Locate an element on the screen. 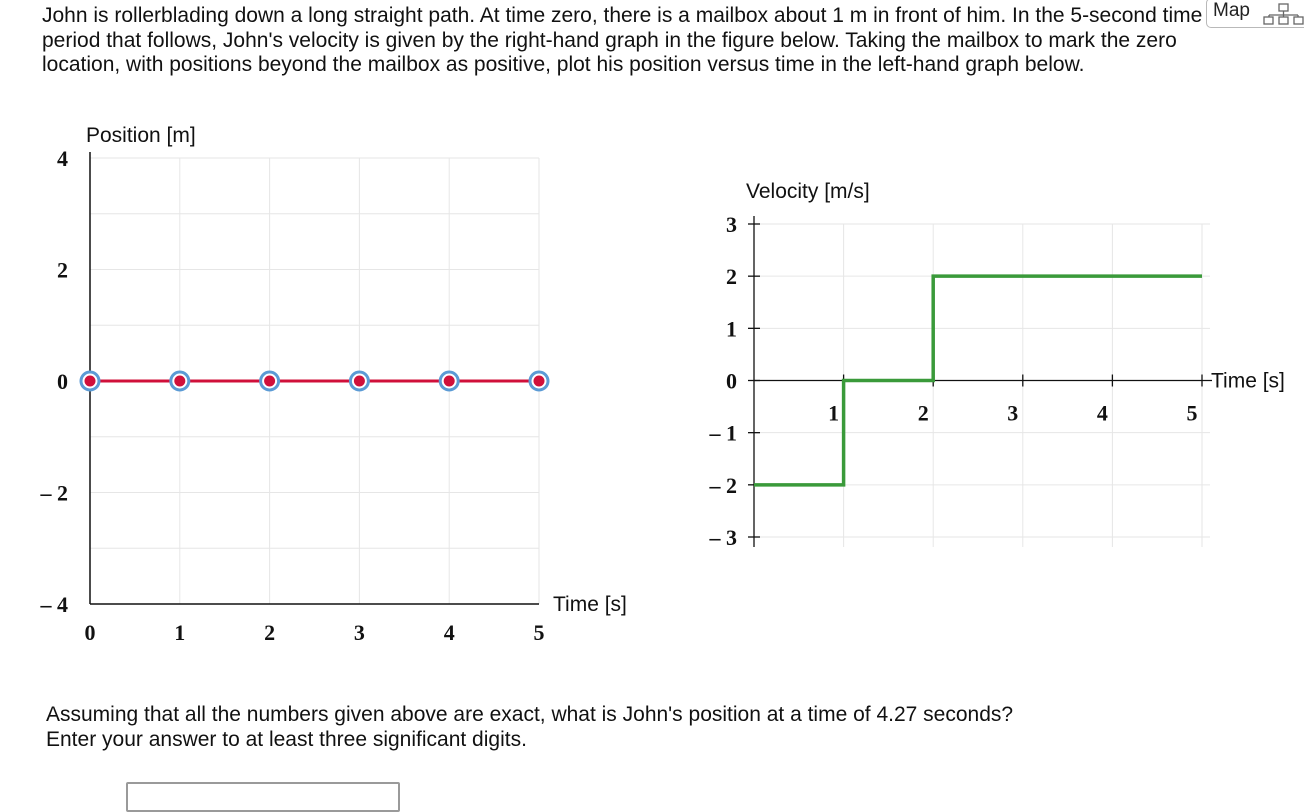  velocity-axes is located at coordinates (980, 381).